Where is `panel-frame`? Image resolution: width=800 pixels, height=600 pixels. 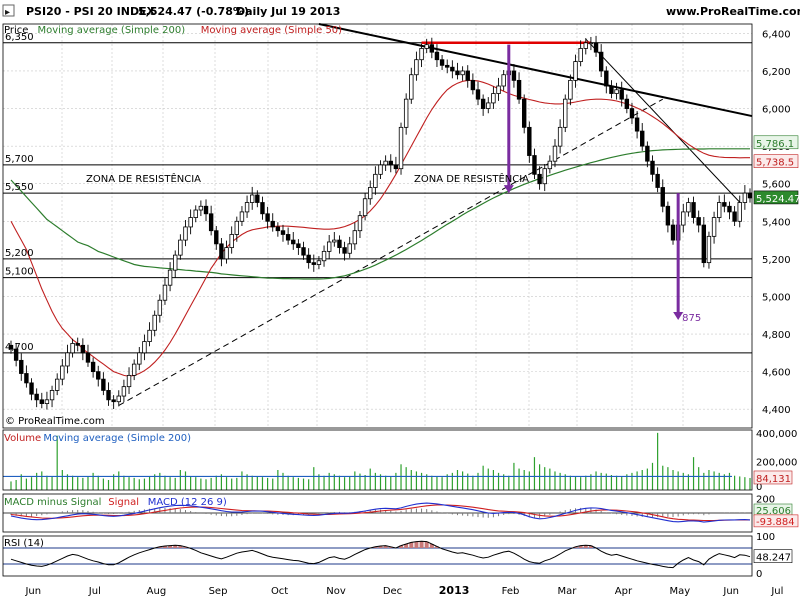 panel-frame is located at coordinates (377, 556).